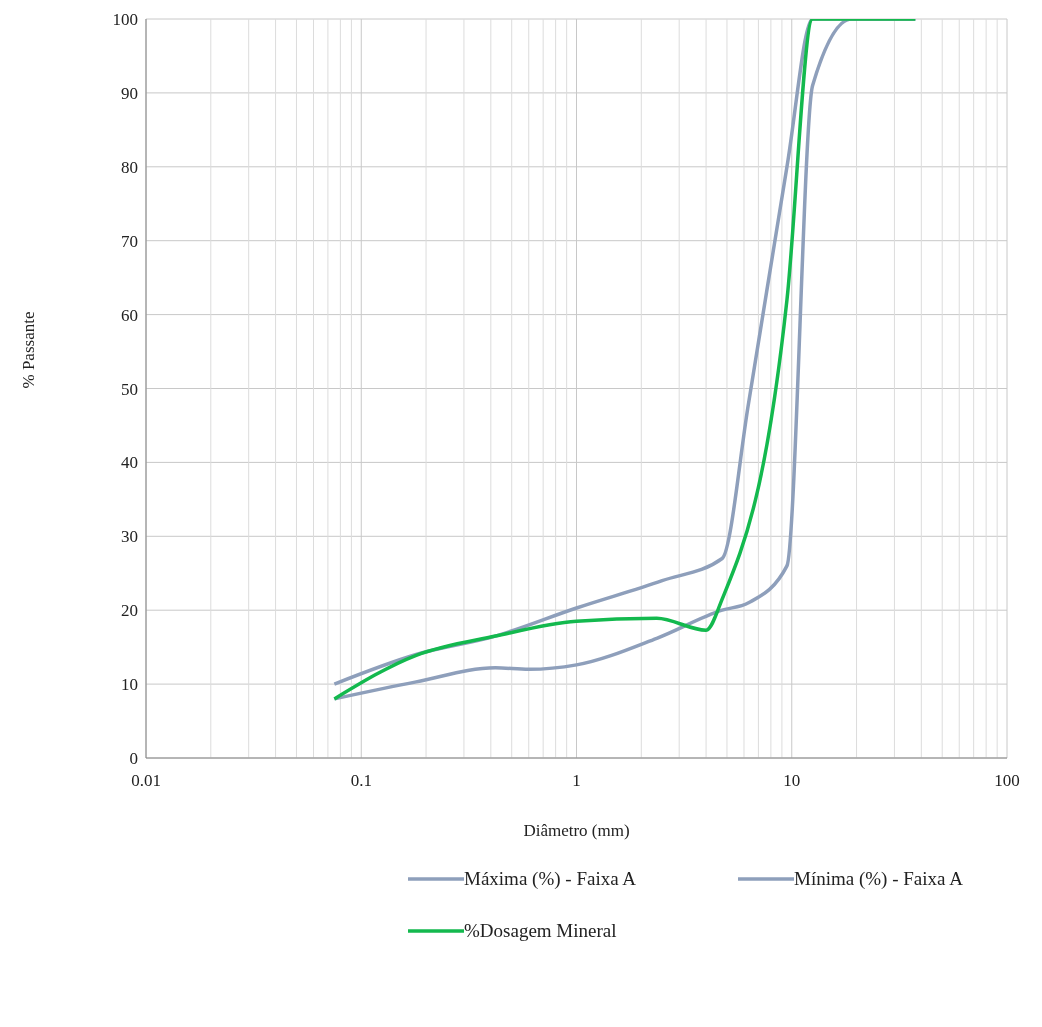  I want to click on x-tick-label: 100, so click(1007, 781).